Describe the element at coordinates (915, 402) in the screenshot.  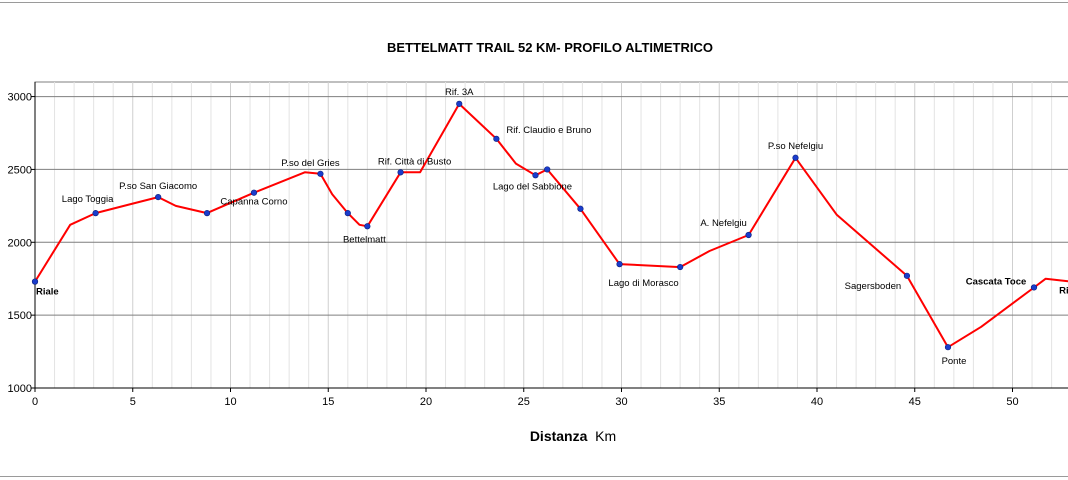
I see `x-tick-label: 45` at that location.